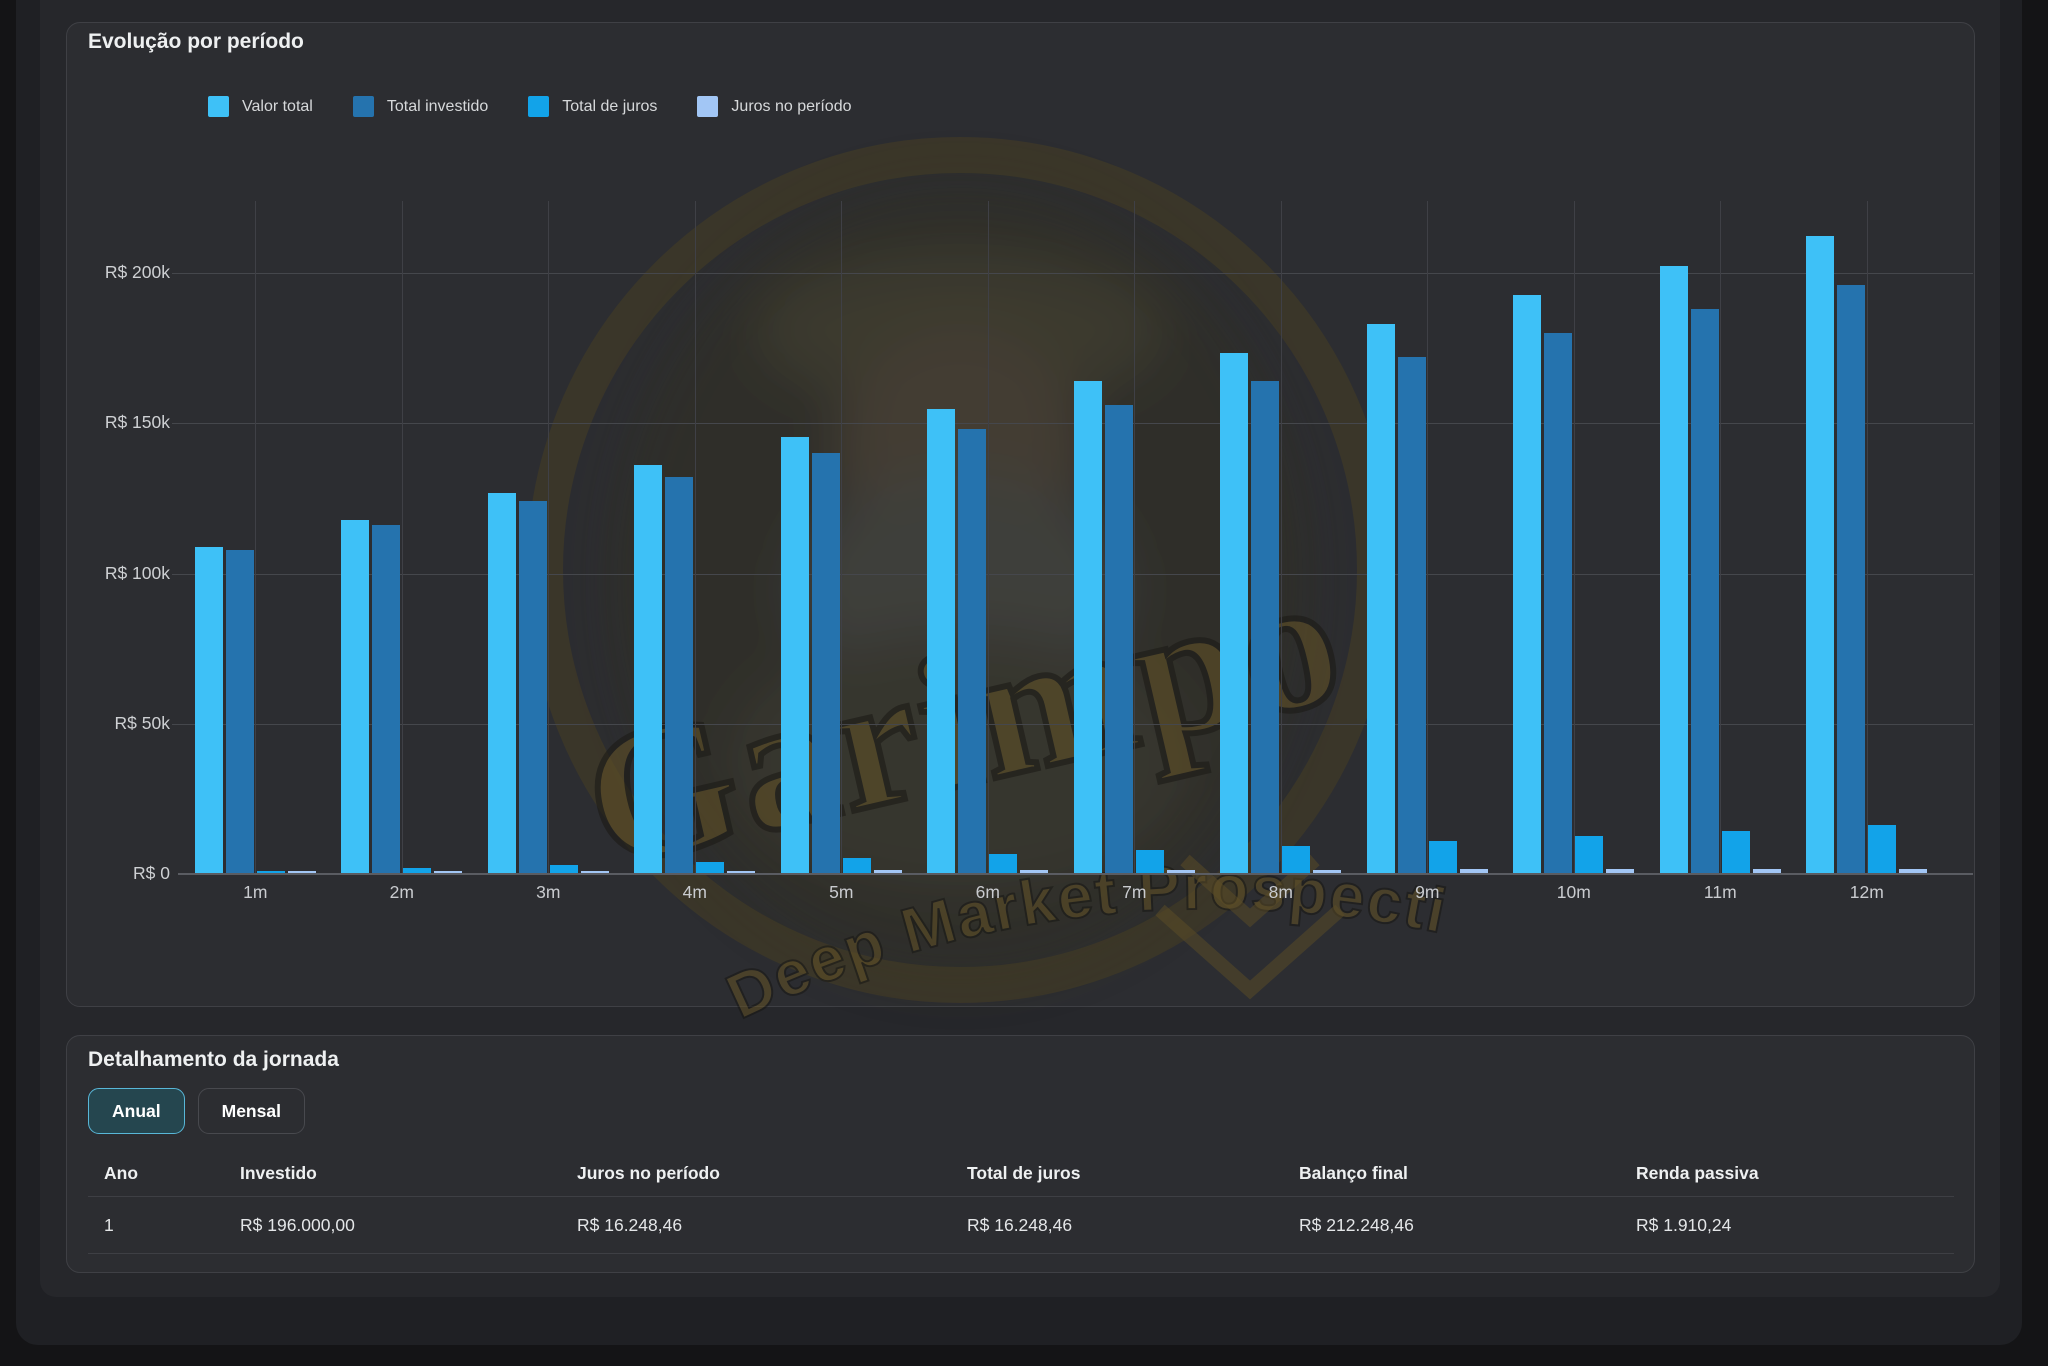 This screenshot has height=1366, width=2048. I want to click on chart-title: Evolução por período, so click(196, 41).